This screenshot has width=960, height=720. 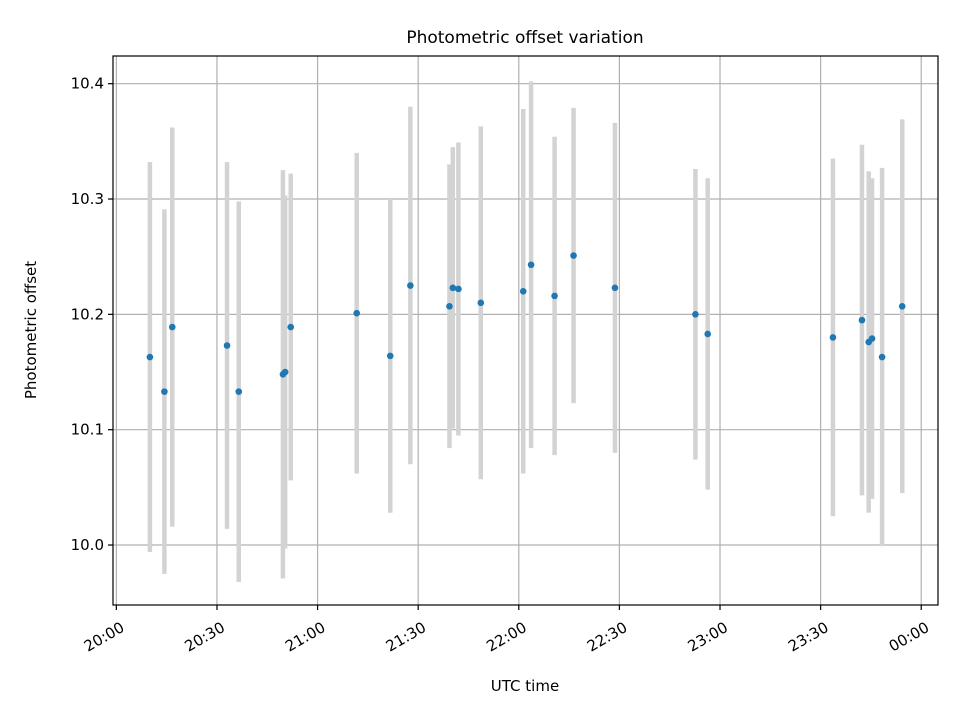 What do you see at coordinates (87, 430) in the screenshot?
I see `y-tick-label: 10.1` at bounding box center [87, 430].